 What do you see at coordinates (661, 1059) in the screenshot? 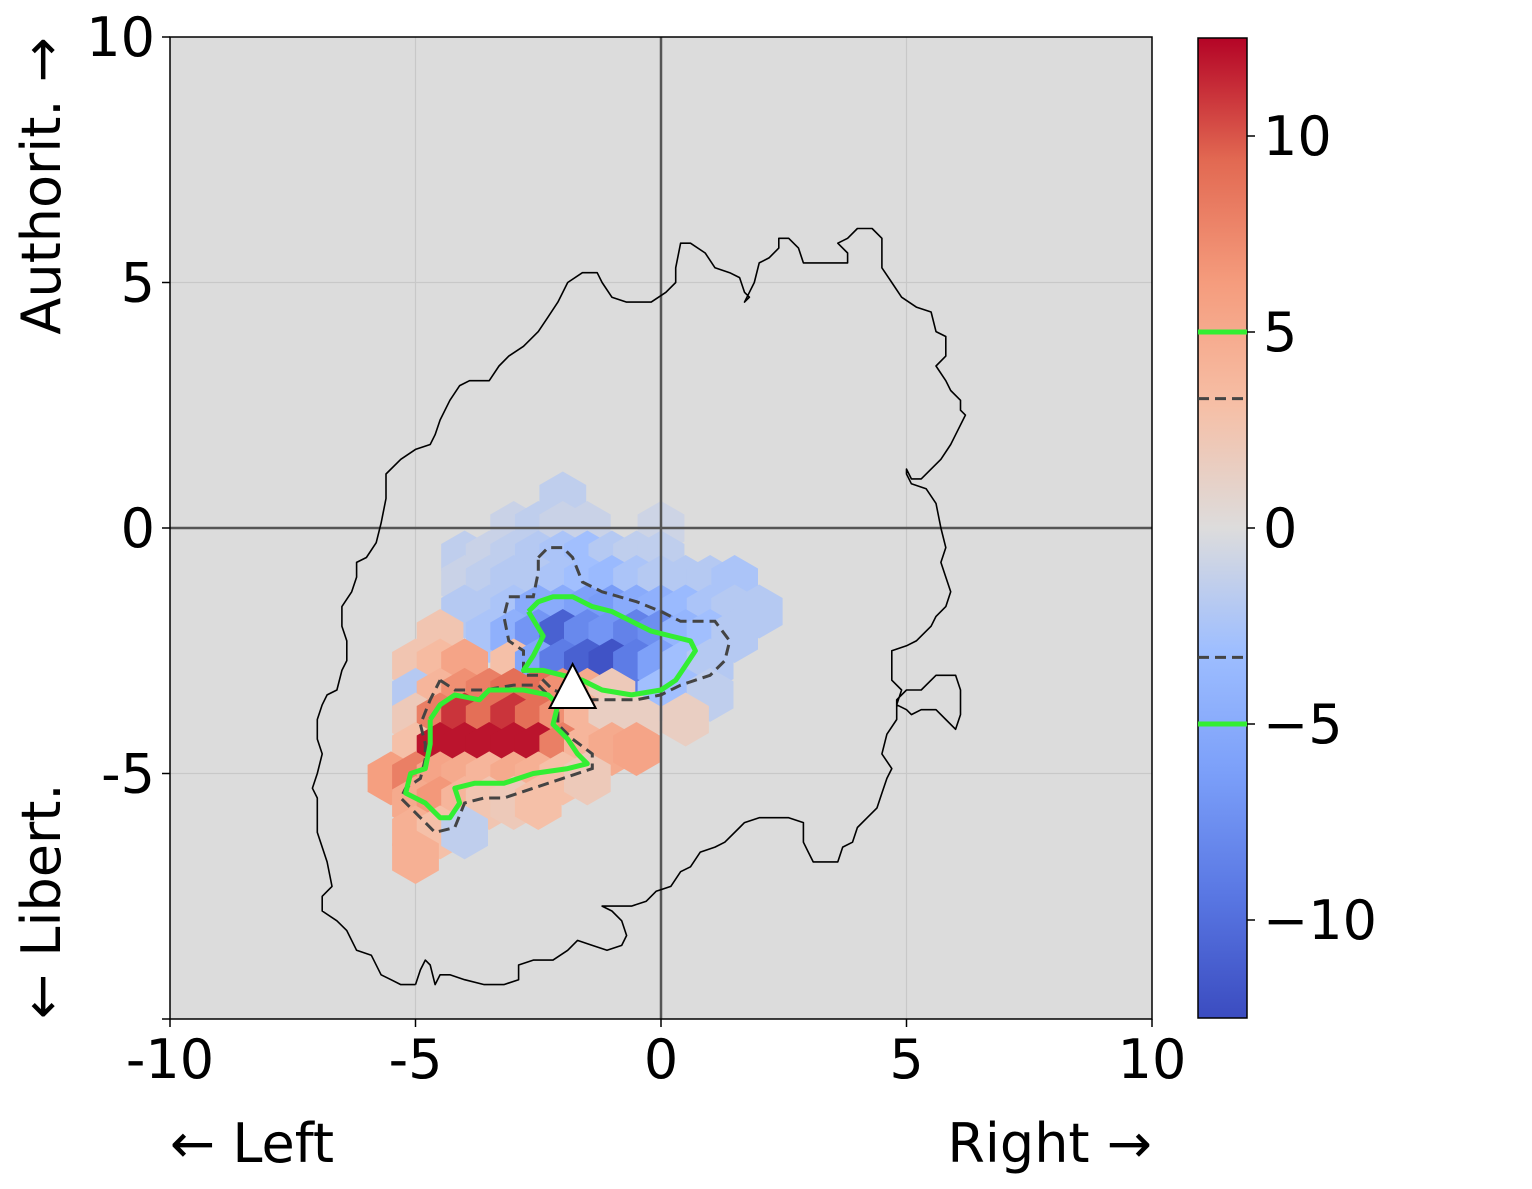
I see `x-tick-label: 0` at bounding box center [661, 1059].